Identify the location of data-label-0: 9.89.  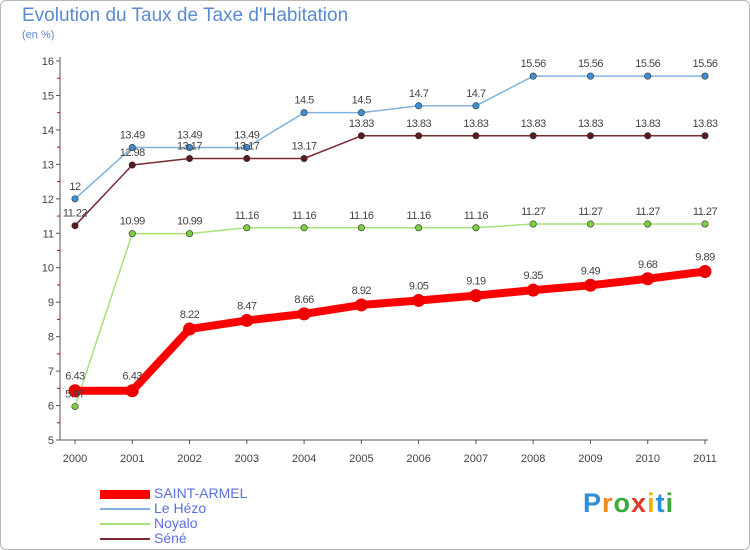
(705, 258).